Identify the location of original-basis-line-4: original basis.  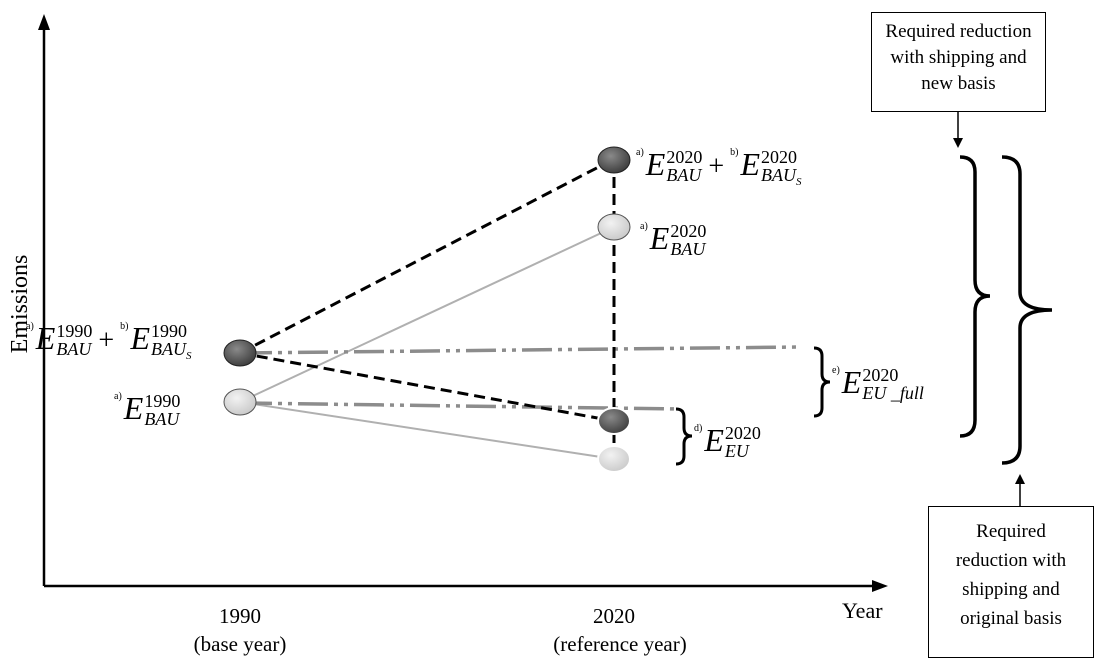
(1011, 618).